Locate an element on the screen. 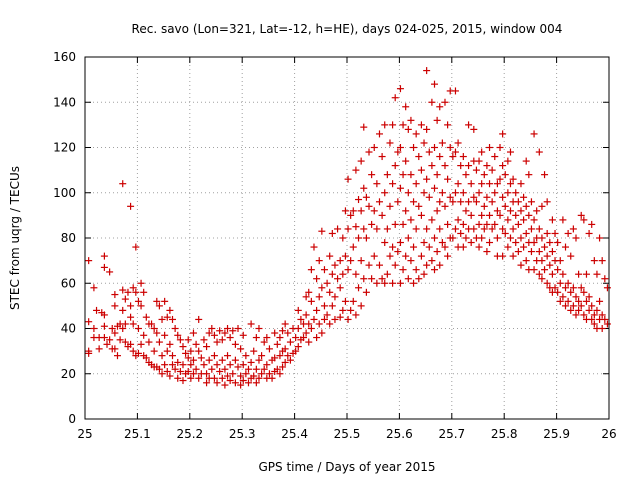  y-tick-label: 20 is located at coordinates (68, 374).